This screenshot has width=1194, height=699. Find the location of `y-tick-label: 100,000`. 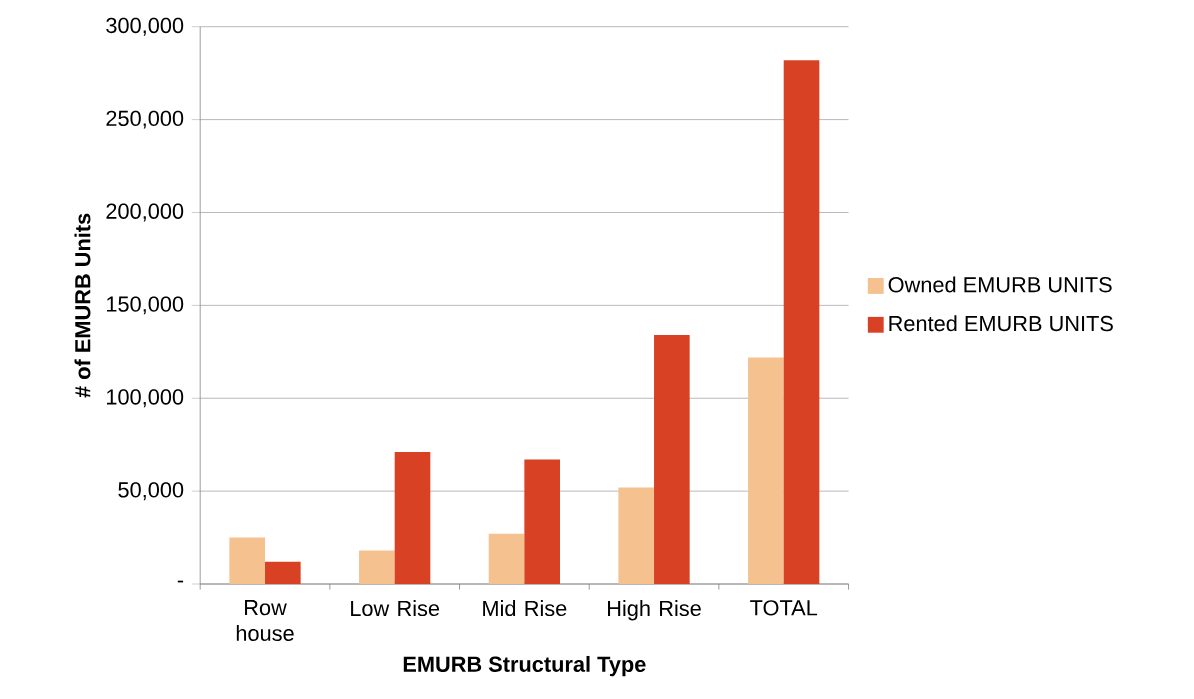

y-tick-label: 100,000 is located at coordinates (145, 398).